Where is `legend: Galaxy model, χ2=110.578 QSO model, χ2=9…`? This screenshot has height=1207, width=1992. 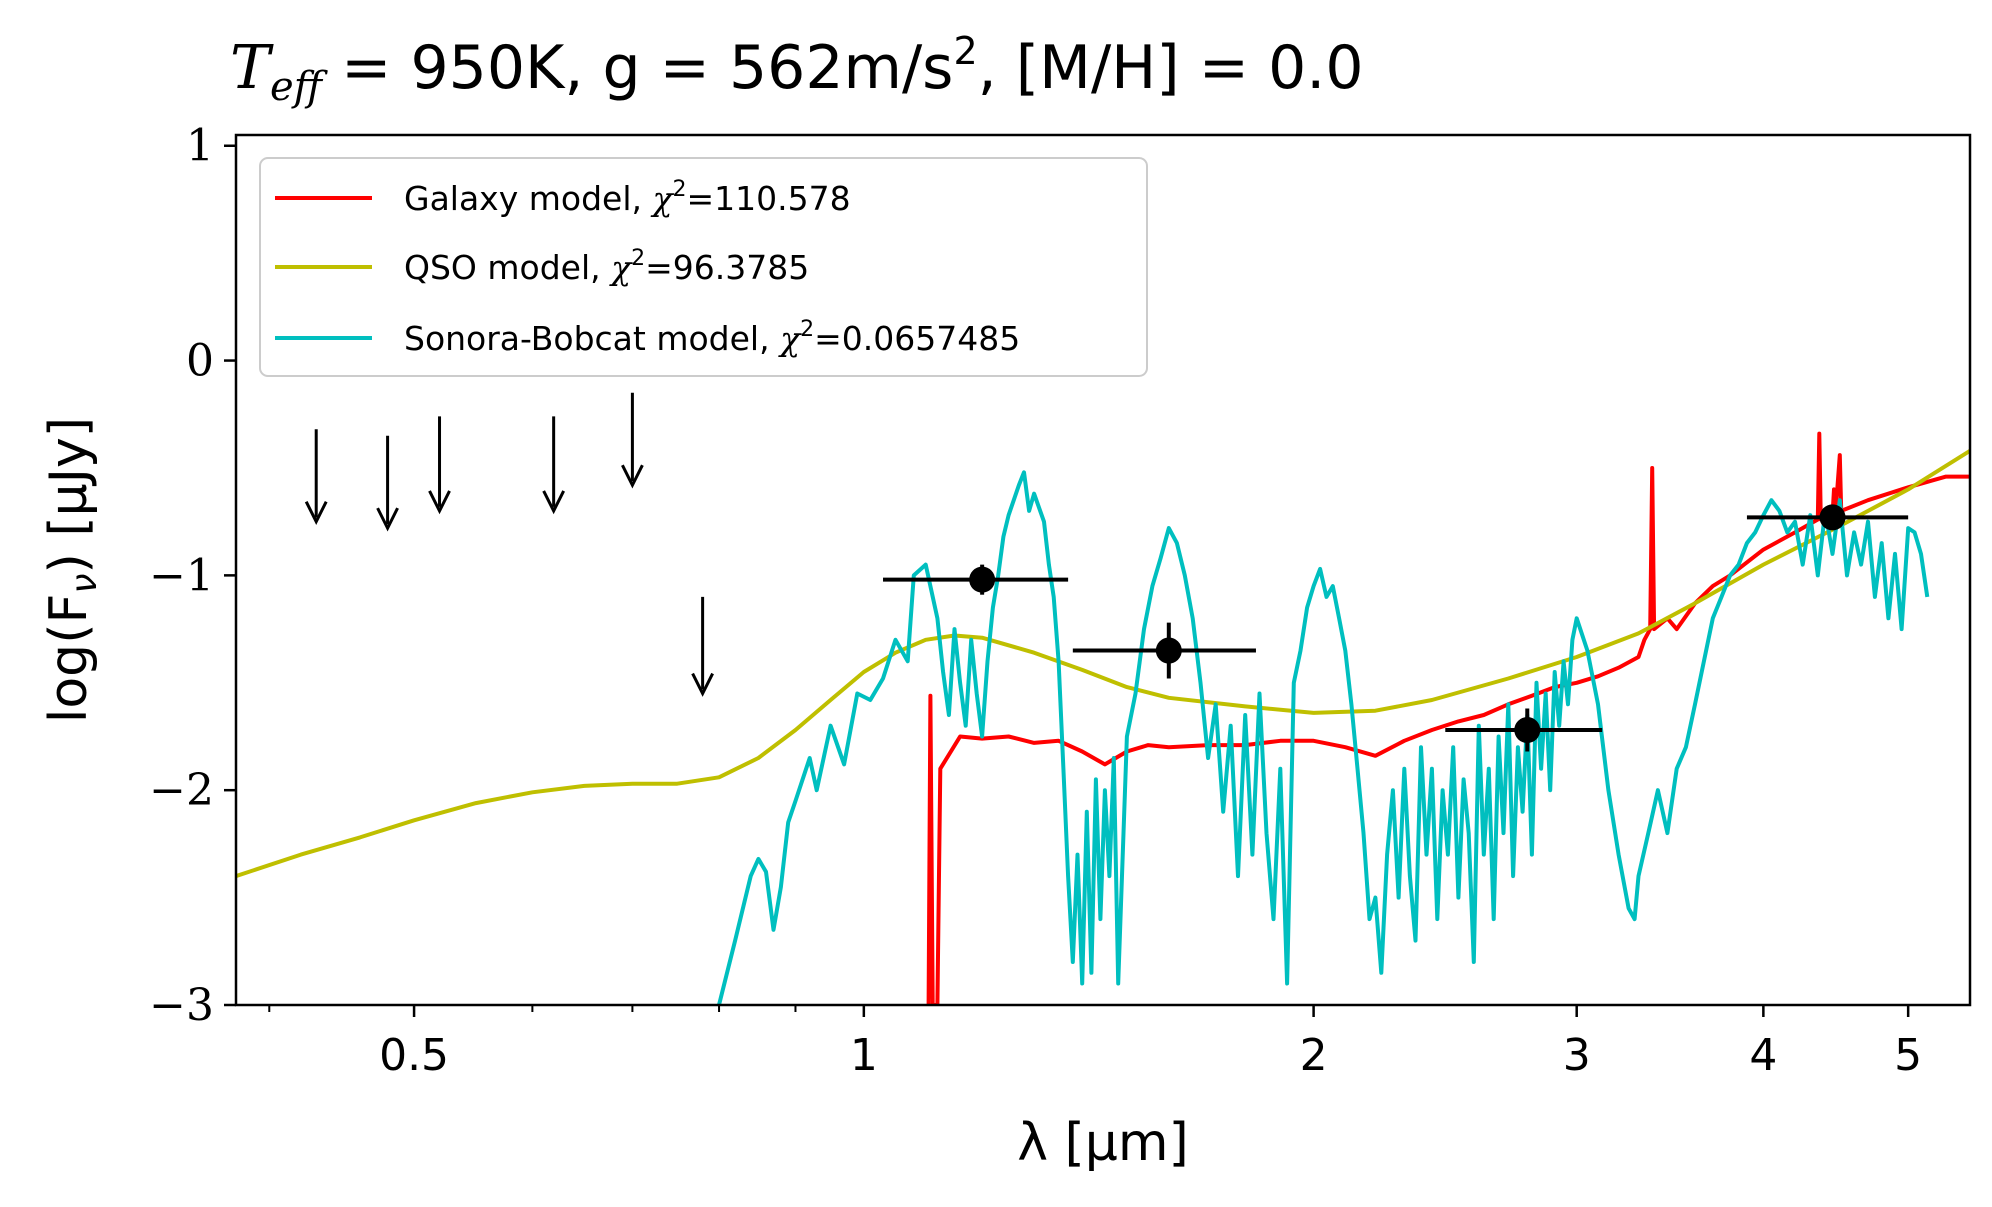 legend: Galaxy model, χ2=110.578 QSO model, χ2=9… is located at coordinates (703, 267).